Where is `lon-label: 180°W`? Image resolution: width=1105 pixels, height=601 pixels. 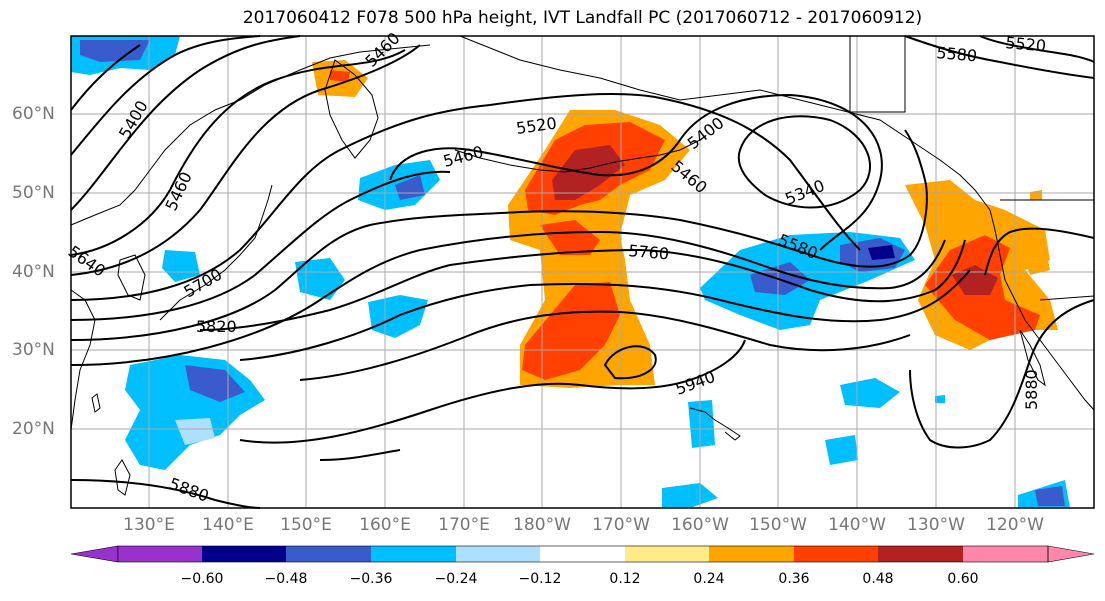 lon-label: 180°W is located at coordinates (542, 525).